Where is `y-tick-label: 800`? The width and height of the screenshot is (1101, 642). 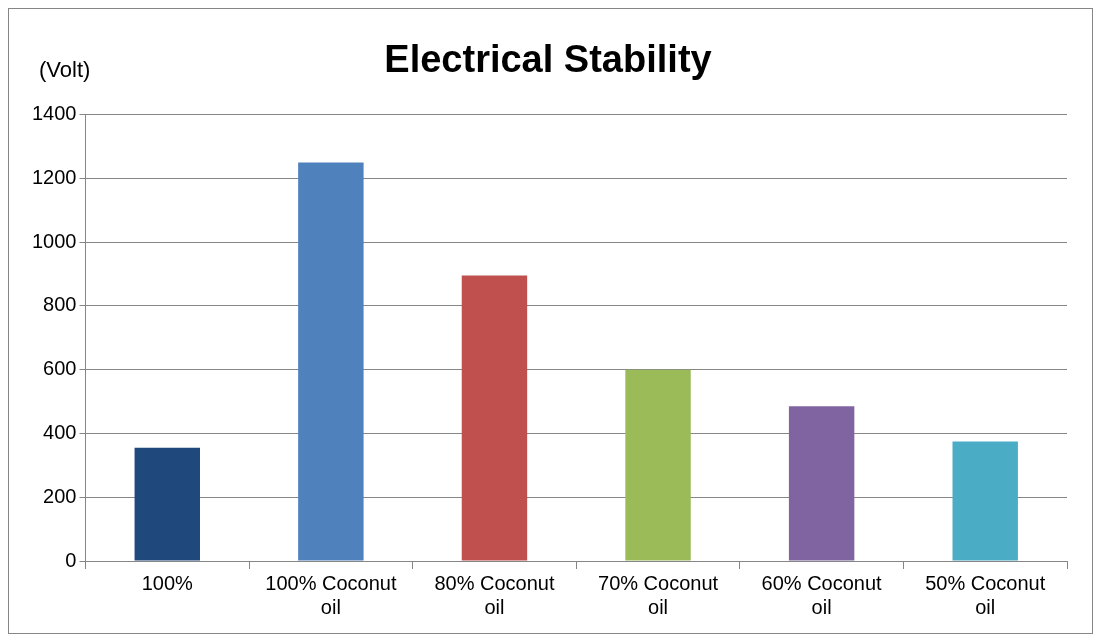 y-tick-label: 800 is located at coordinates (60, 304).